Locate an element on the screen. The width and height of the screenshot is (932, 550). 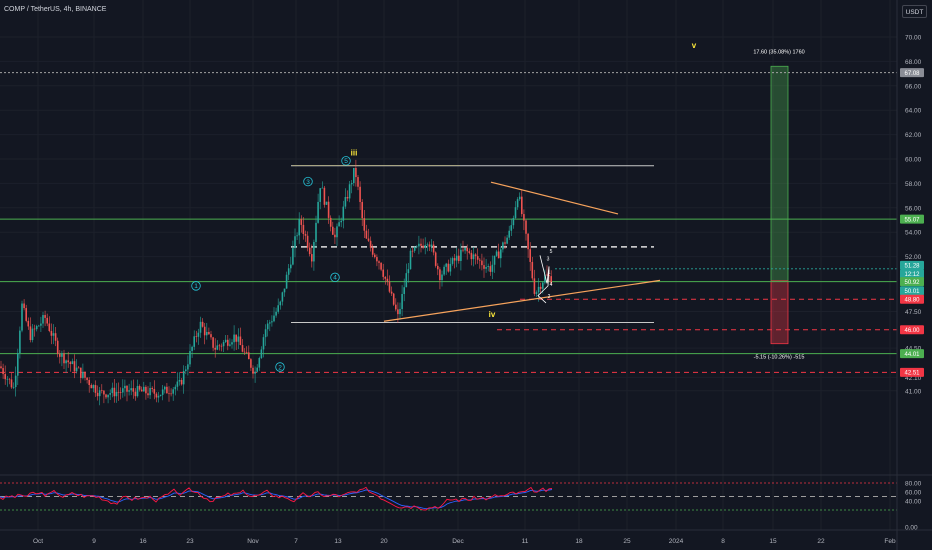
rsi-tick: 60.00 is located at coordinates (913, 493).